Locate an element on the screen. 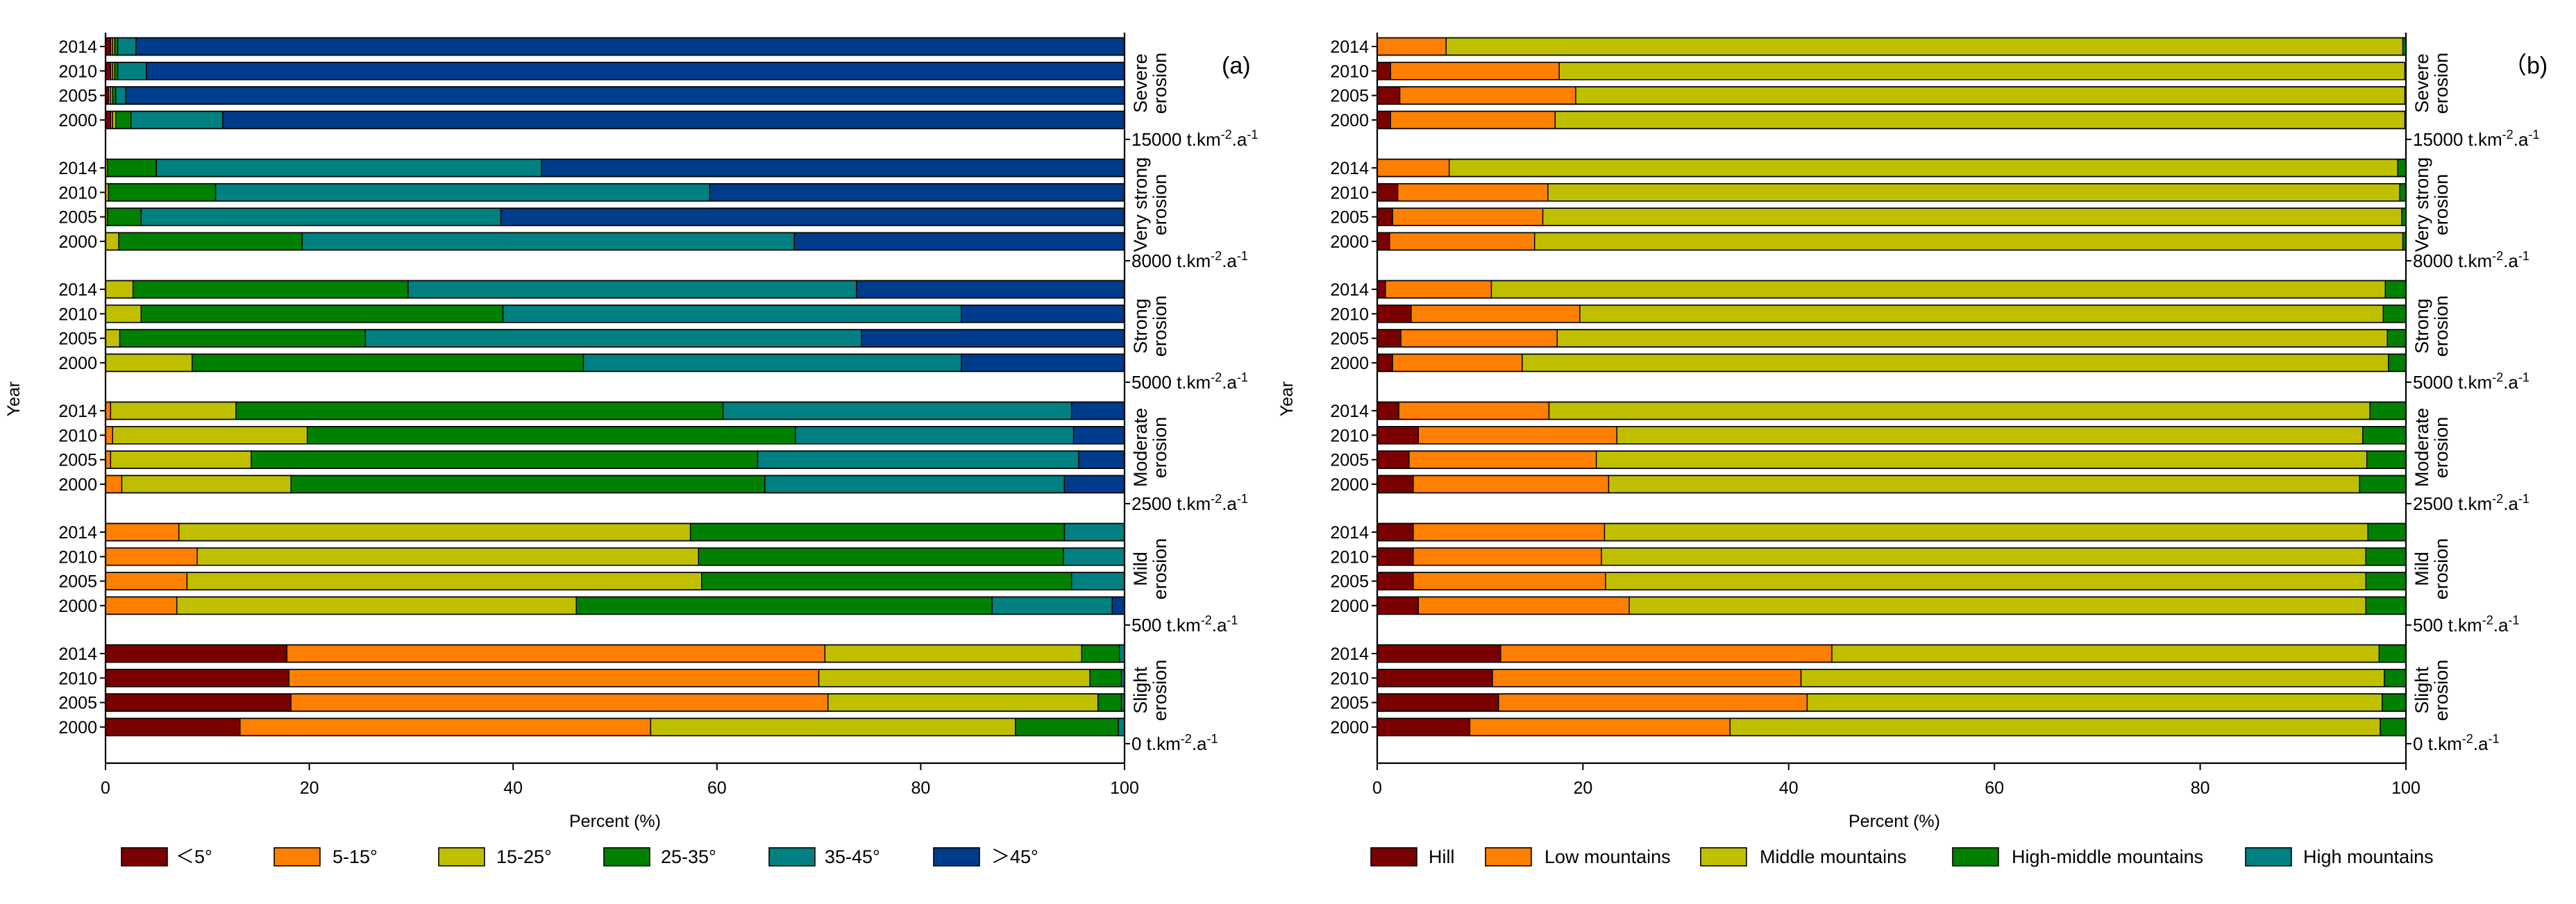  panel-b-label: （b) is located at coordinates (2525, 66).